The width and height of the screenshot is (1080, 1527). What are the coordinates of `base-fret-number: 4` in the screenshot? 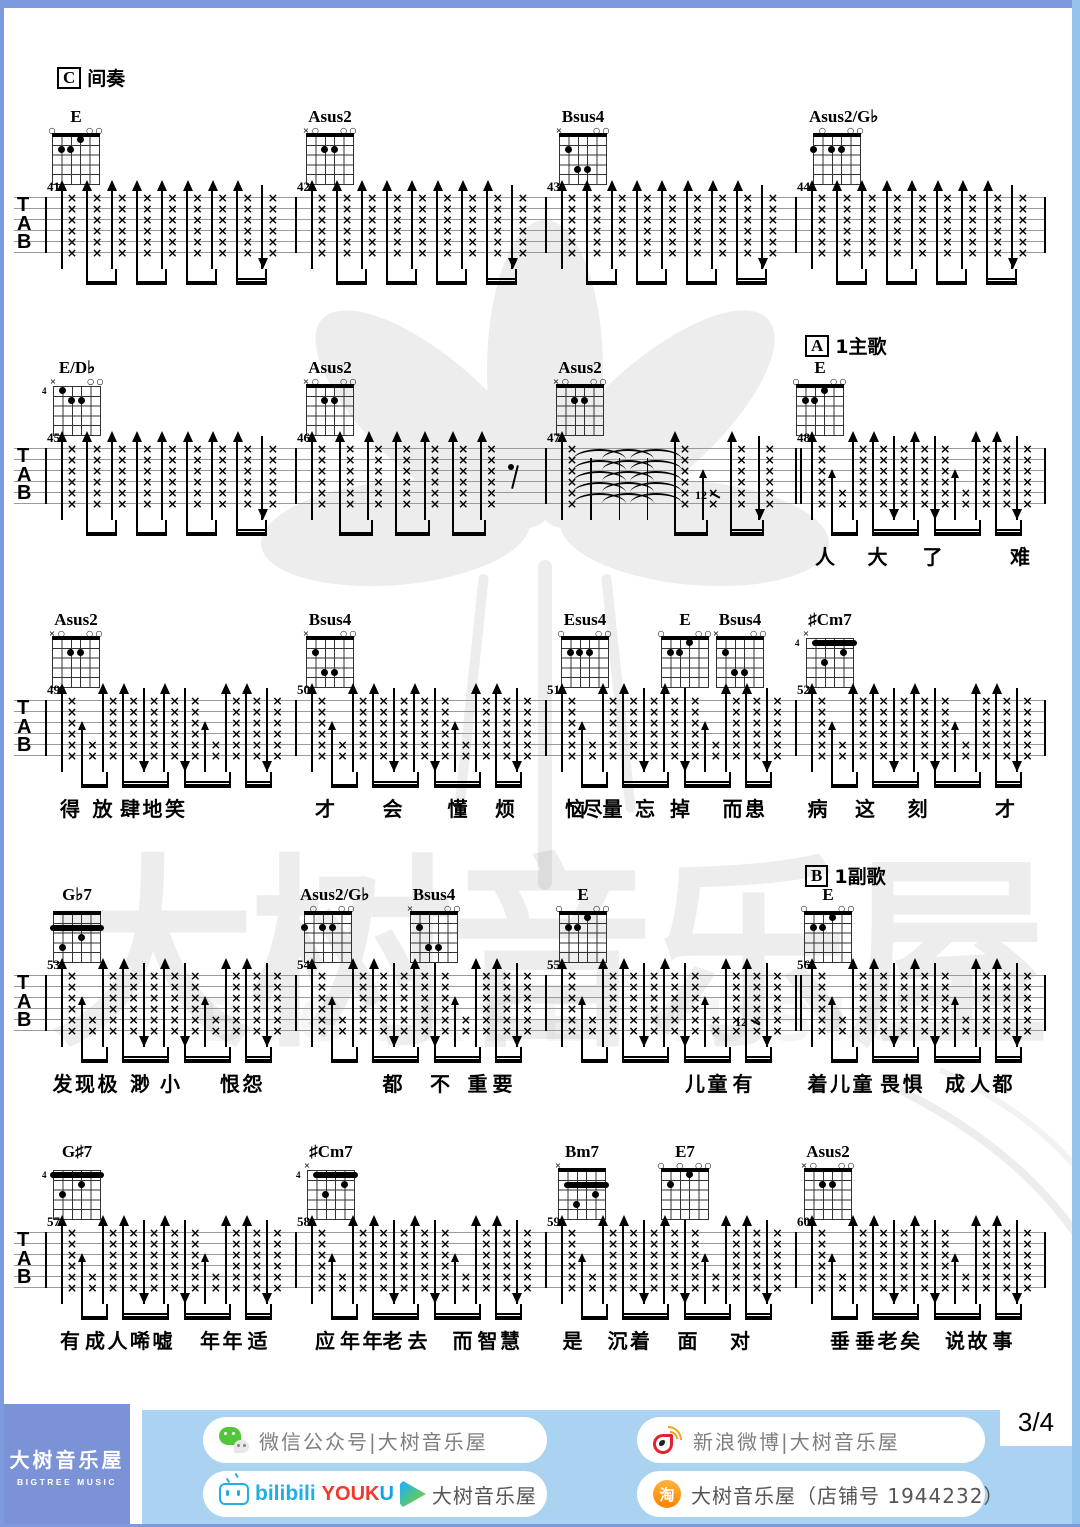 It's located at (44, 391).